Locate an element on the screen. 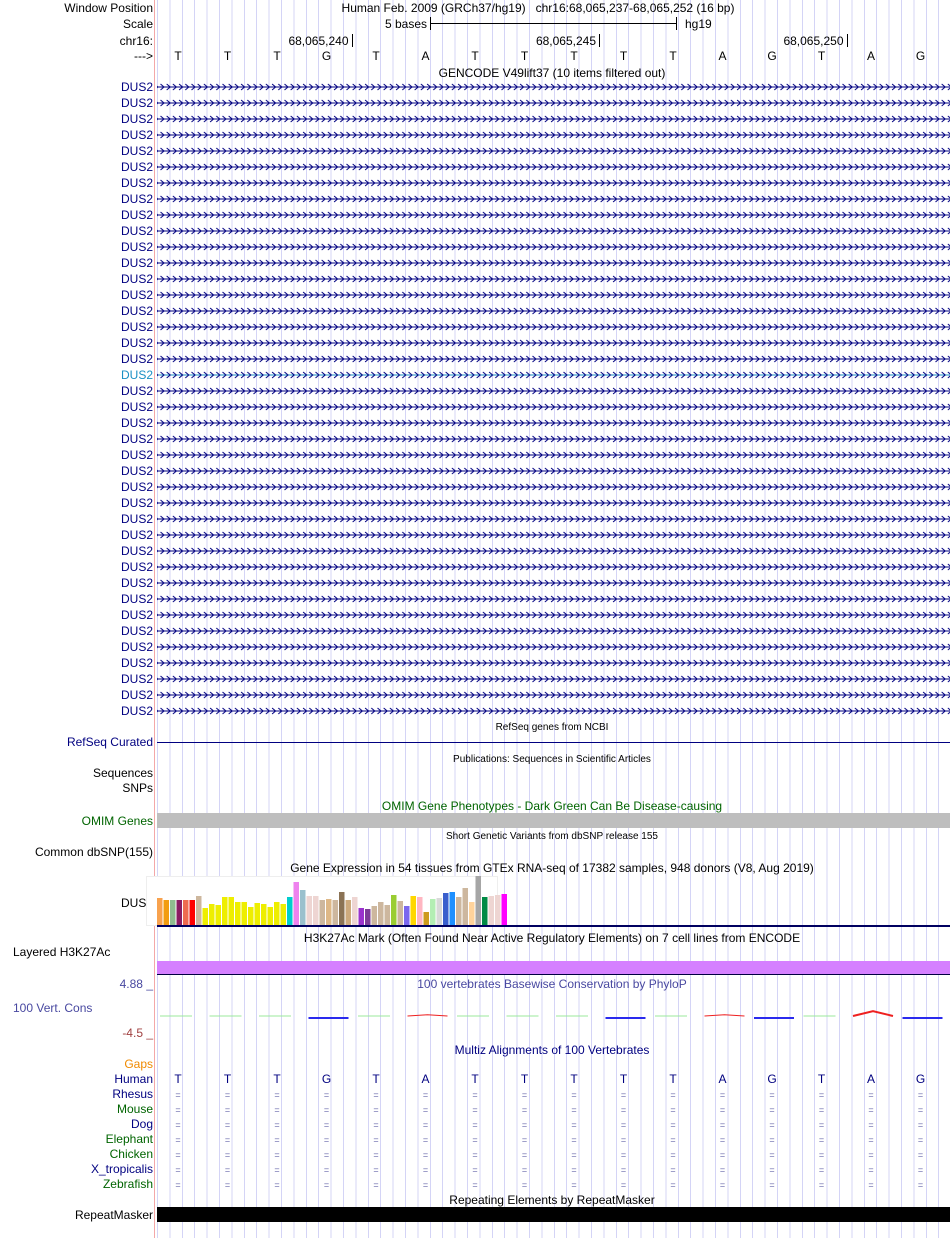 The image size is (950, 1238). multiz-species-label: Rhesus is located at coordinates (132, 1094).